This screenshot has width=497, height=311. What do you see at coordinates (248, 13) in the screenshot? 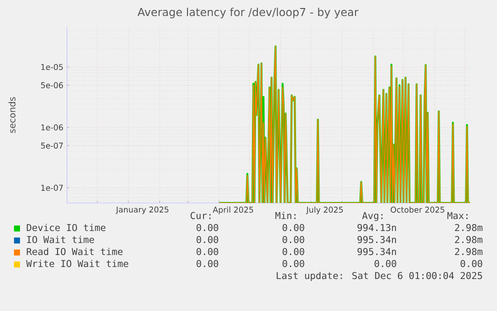
I see `chart-title: Average latency for /dev/loop7 - by year` at bounding box center [248, 13].